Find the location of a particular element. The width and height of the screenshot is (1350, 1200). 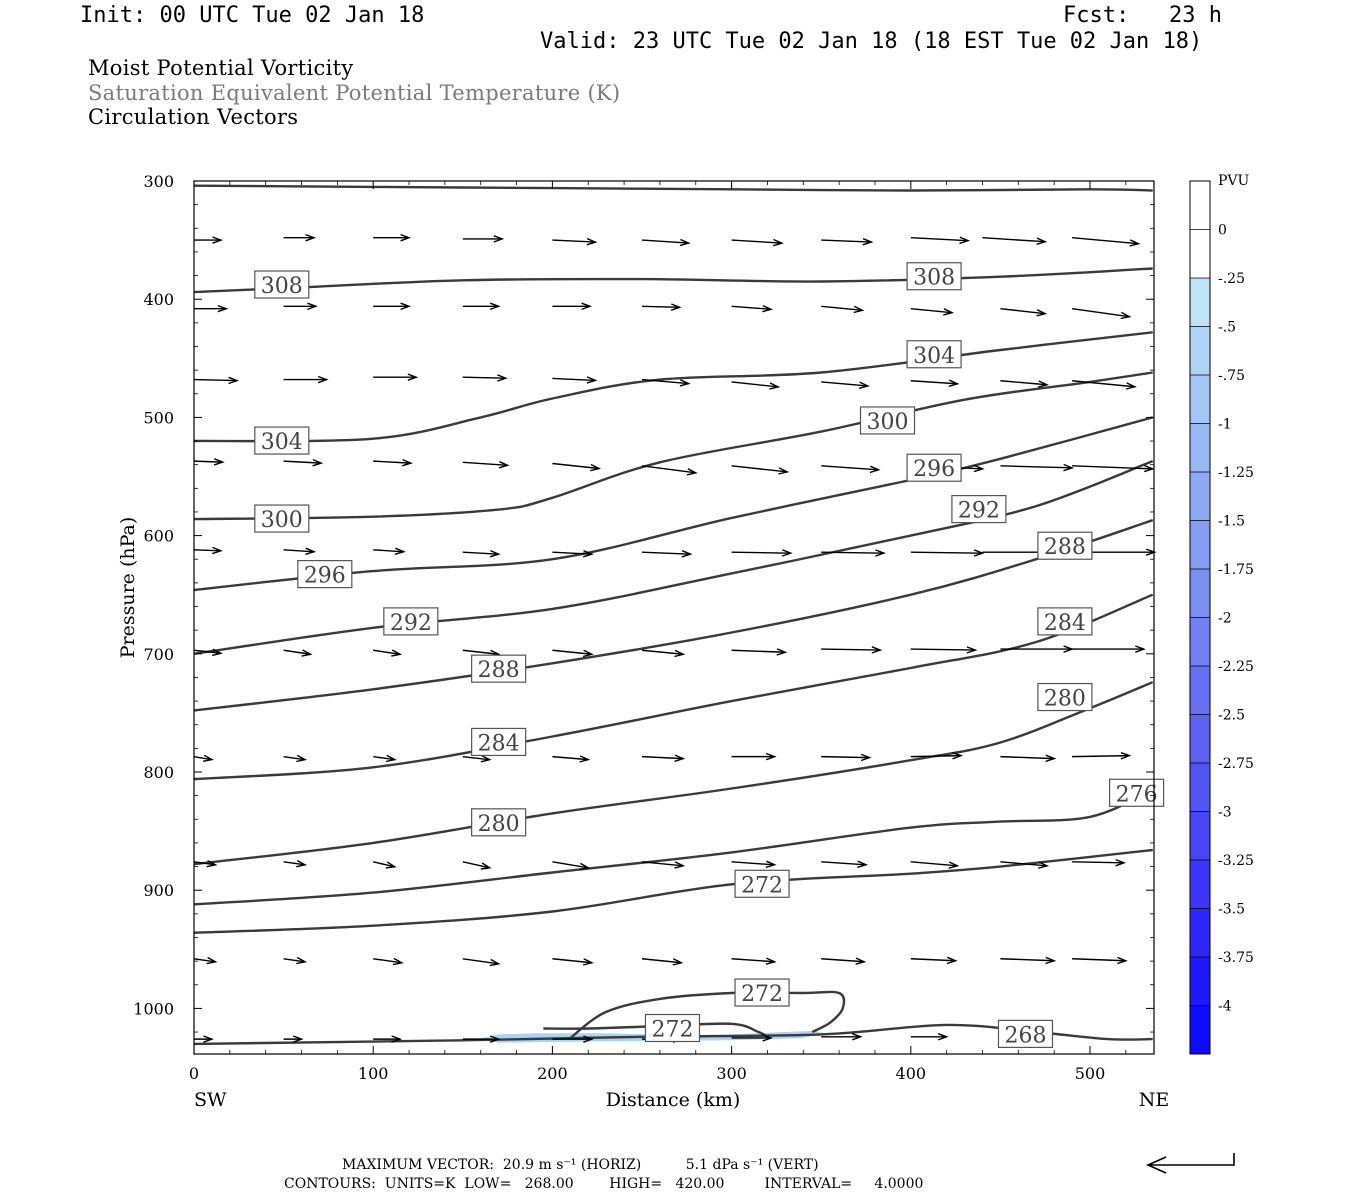

contour-label-296: 296 is located at coordinates (325, 574).